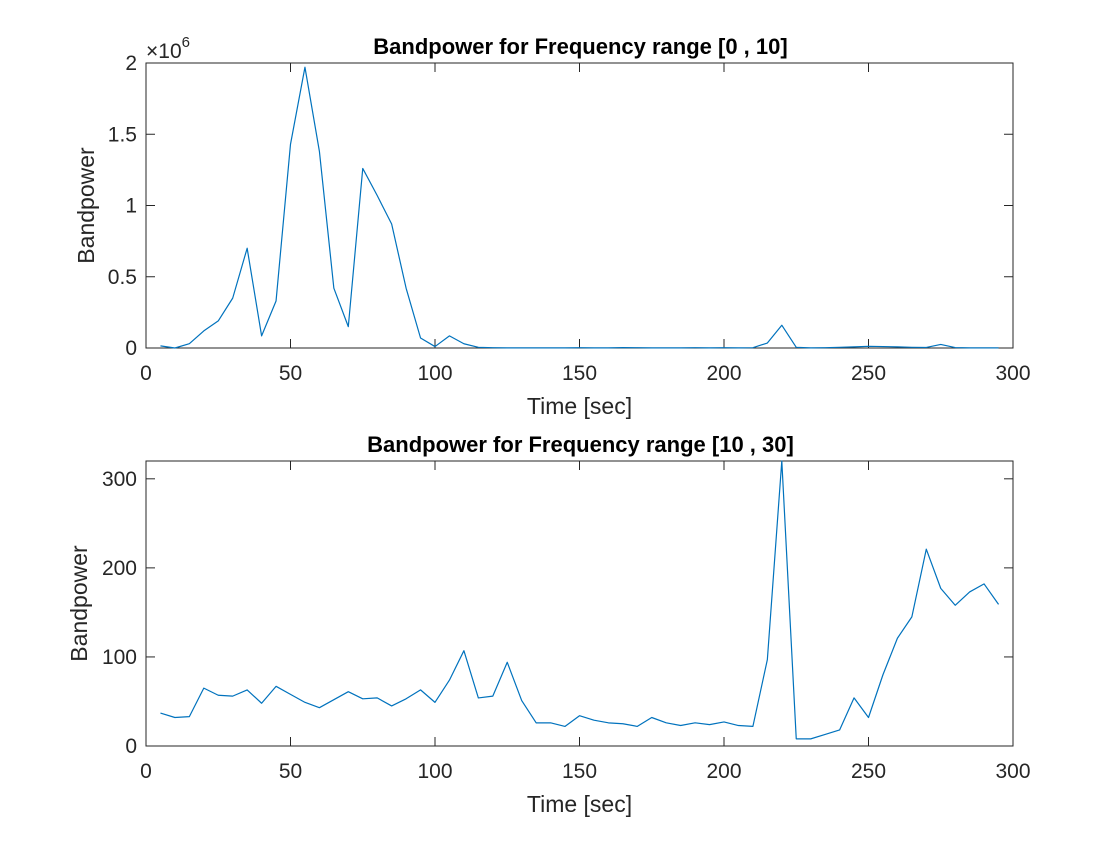 The image size is (1120, 845). I want to click on y-tick-label: 1.5, so click(122, 134).